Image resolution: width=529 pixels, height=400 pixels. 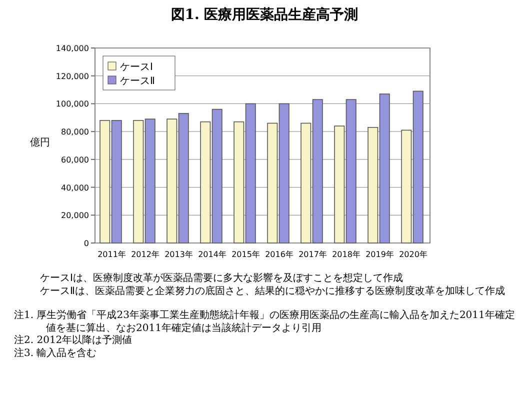 I want to click on x-tick-label: 2013年, so click(x=178, y=254).